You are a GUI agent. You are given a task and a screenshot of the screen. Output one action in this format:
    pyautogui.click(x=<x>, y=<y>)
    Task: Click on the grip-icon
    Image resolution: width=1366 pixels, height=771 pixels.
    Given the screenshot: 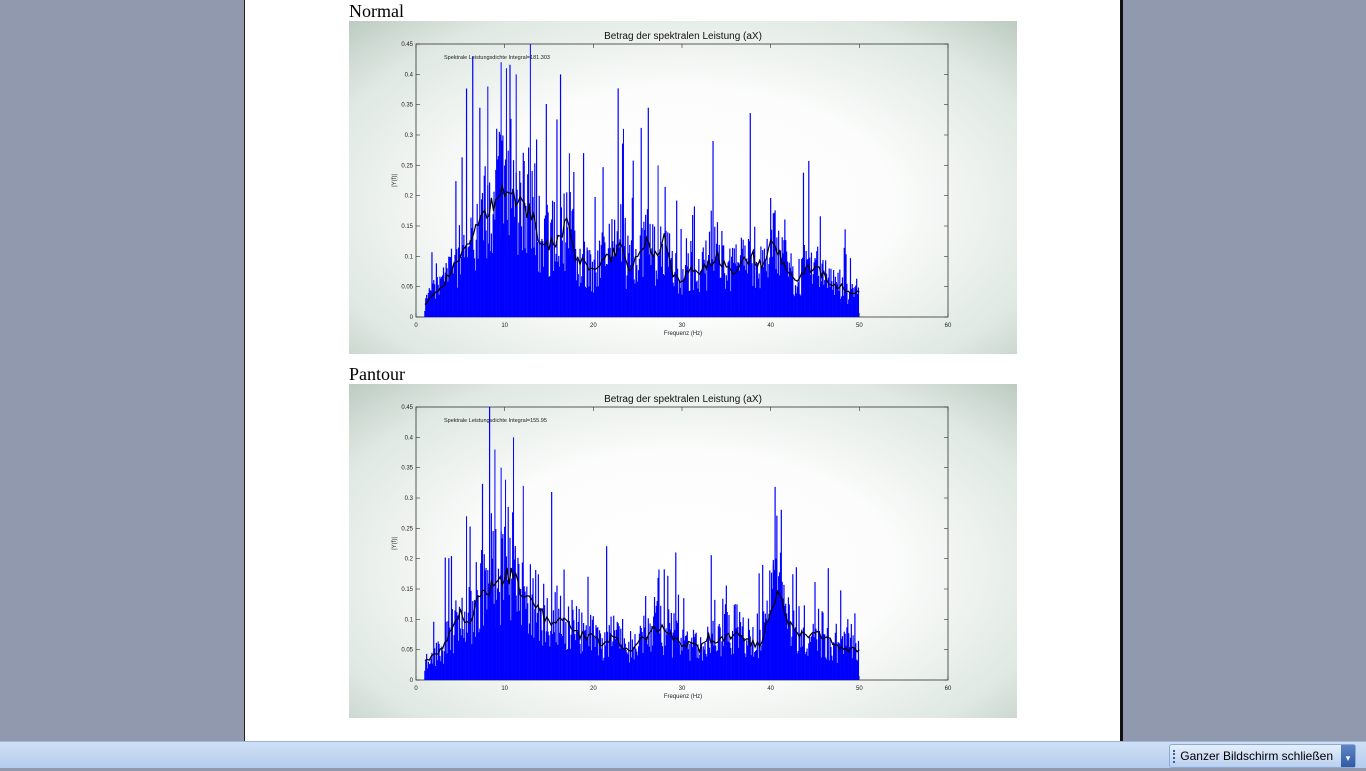 What is the action you would take?
    pyautogui.click(x=1174, y=756)
    